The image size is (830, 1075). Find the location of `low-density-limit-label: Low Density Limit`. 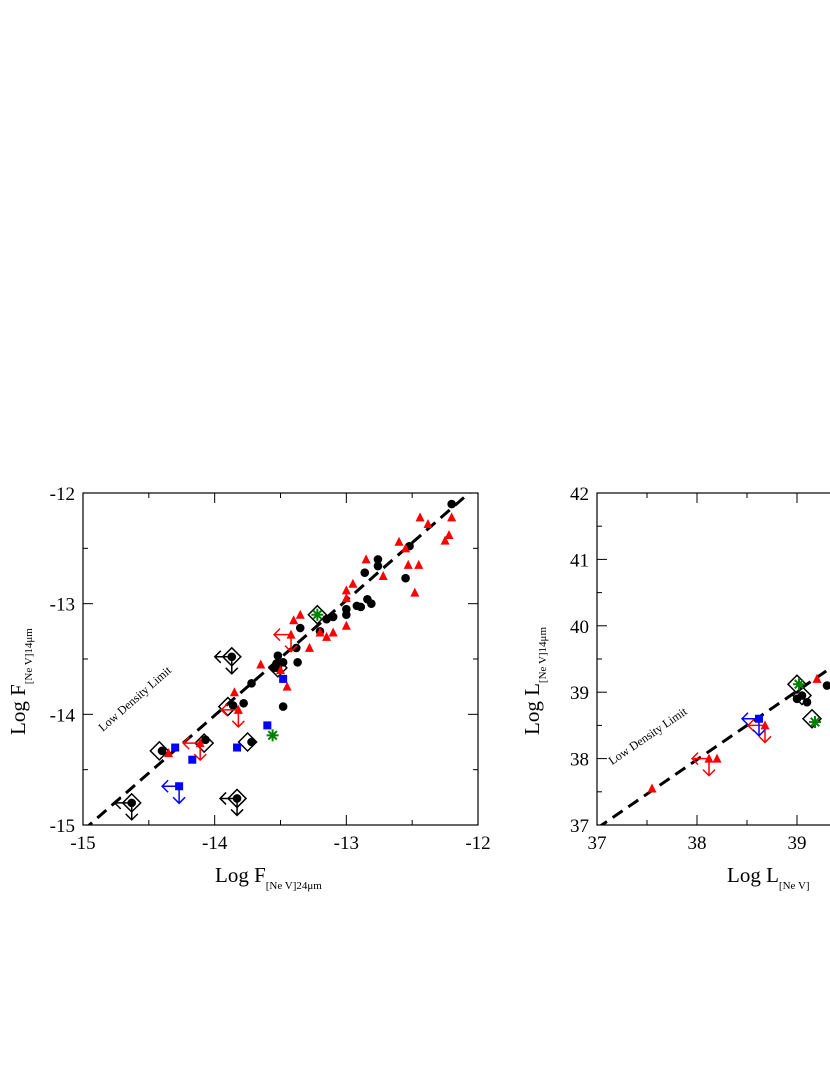

low-density-limit-label: Low Density Limit is located at coordinates (648, 736).